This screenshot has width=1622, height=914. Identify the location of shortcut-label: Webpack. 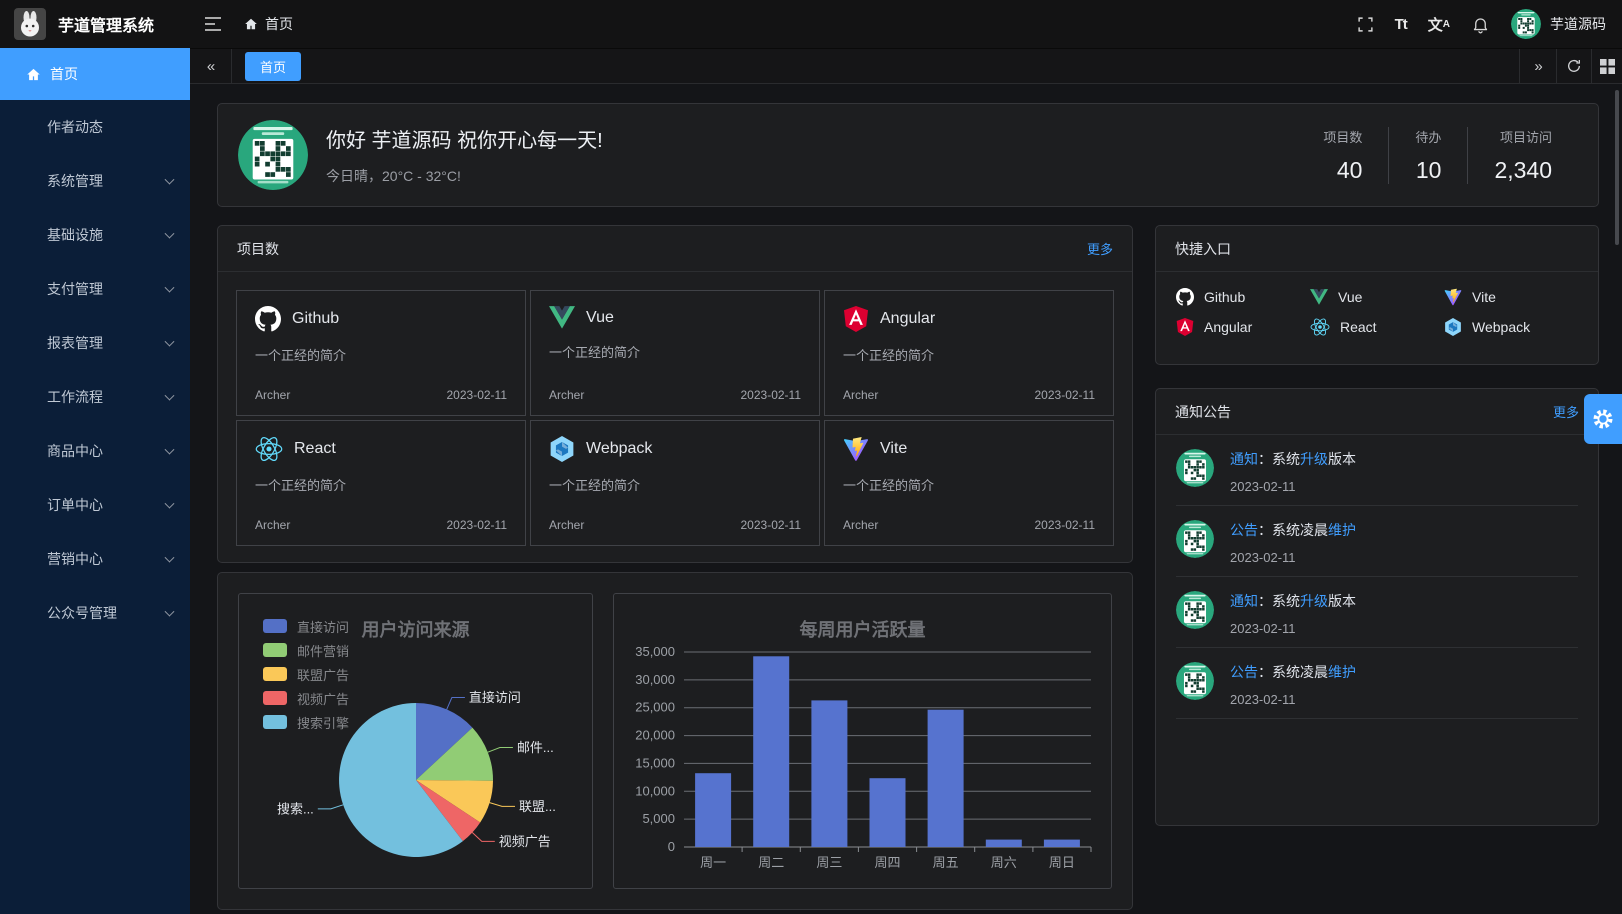
(1501, 327).